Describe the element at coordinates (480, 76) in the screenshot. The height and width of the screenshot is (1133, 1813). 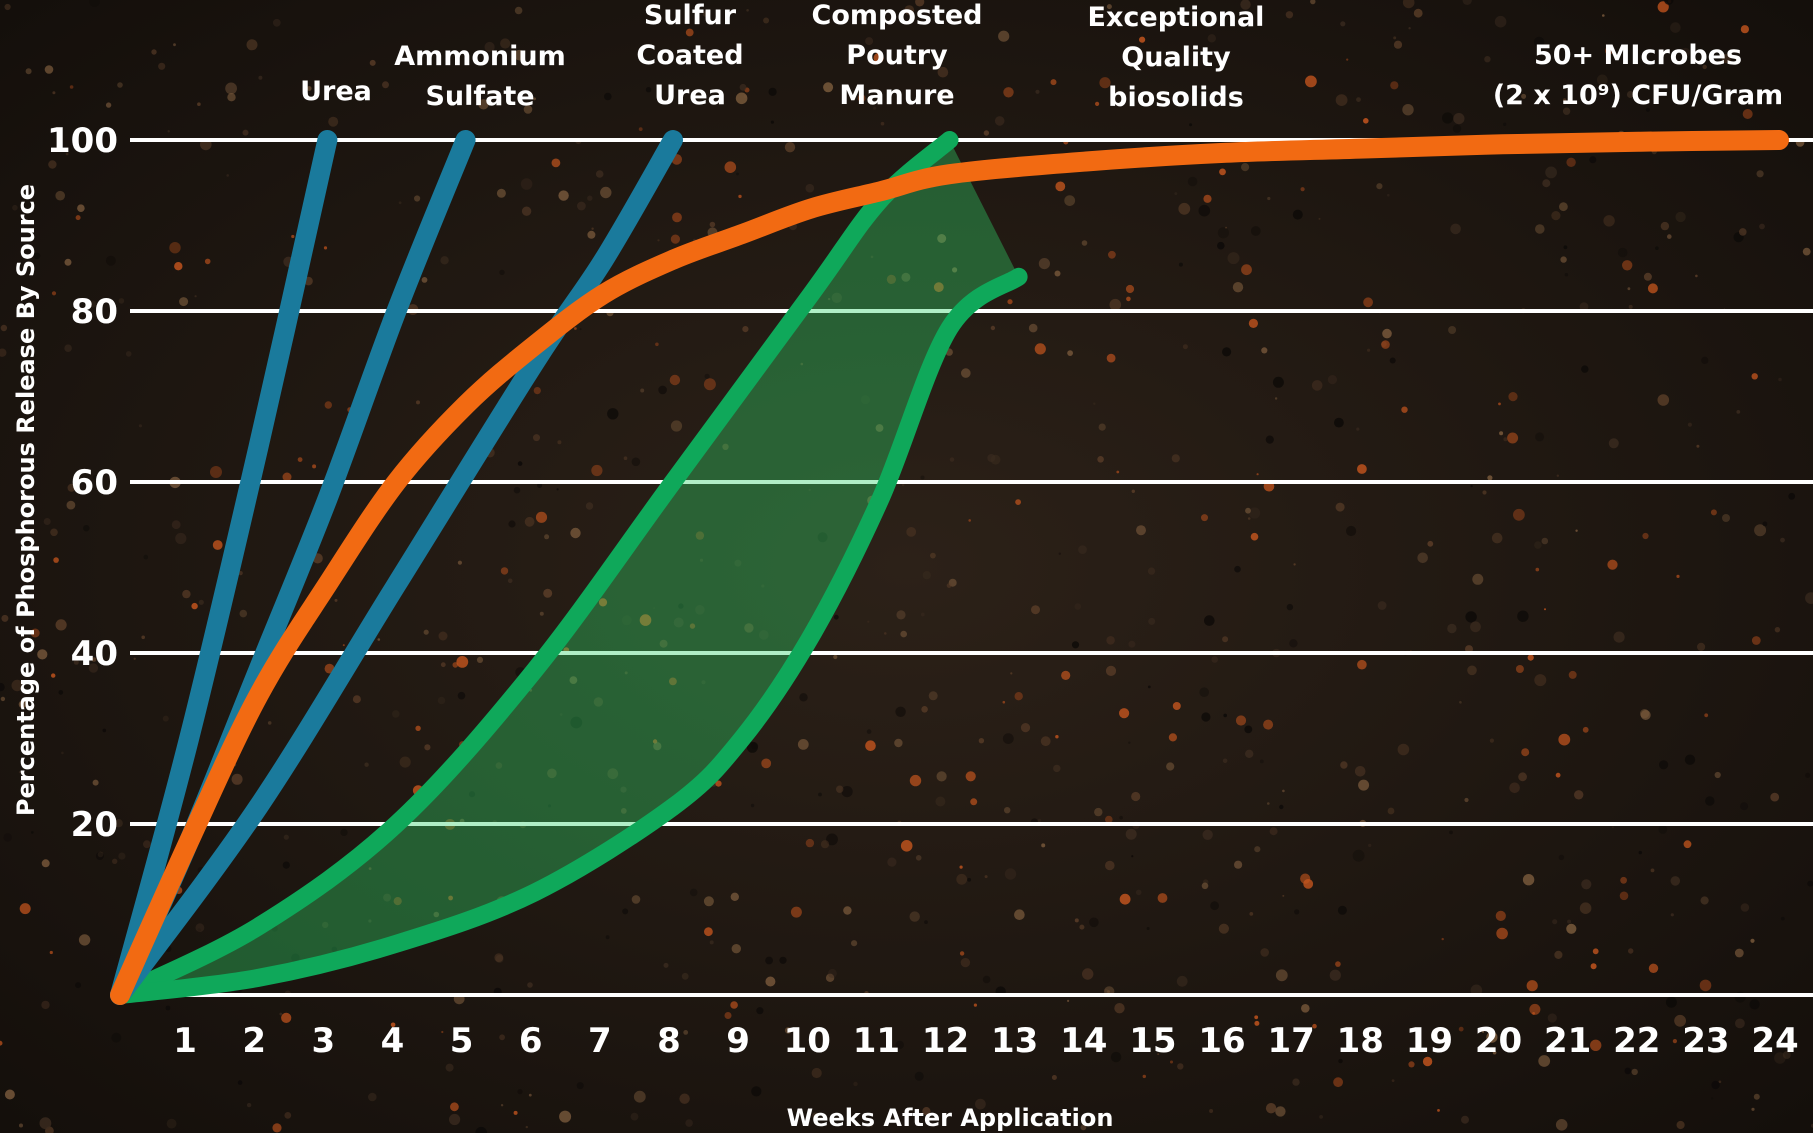
I see `series-label-ammonium-sulfate: Ammonium Sulfate` at that location.